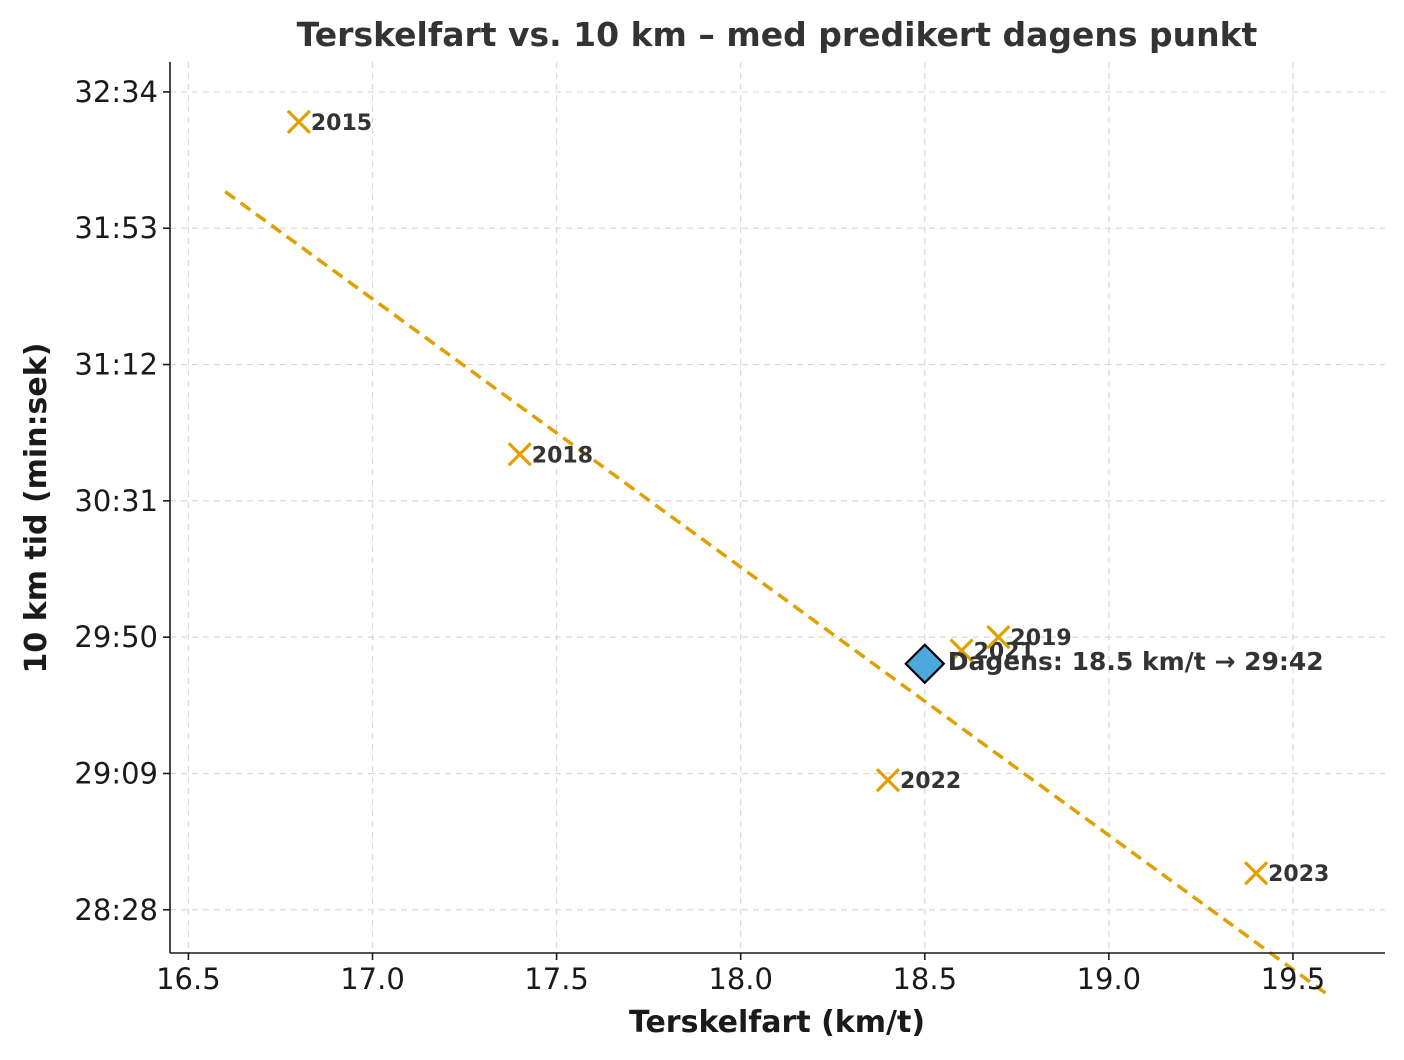 Image resolution: width=1404 pixels, height=1060 pixels. I want to click on x-tick-label: 18.0, so click(740, 979).